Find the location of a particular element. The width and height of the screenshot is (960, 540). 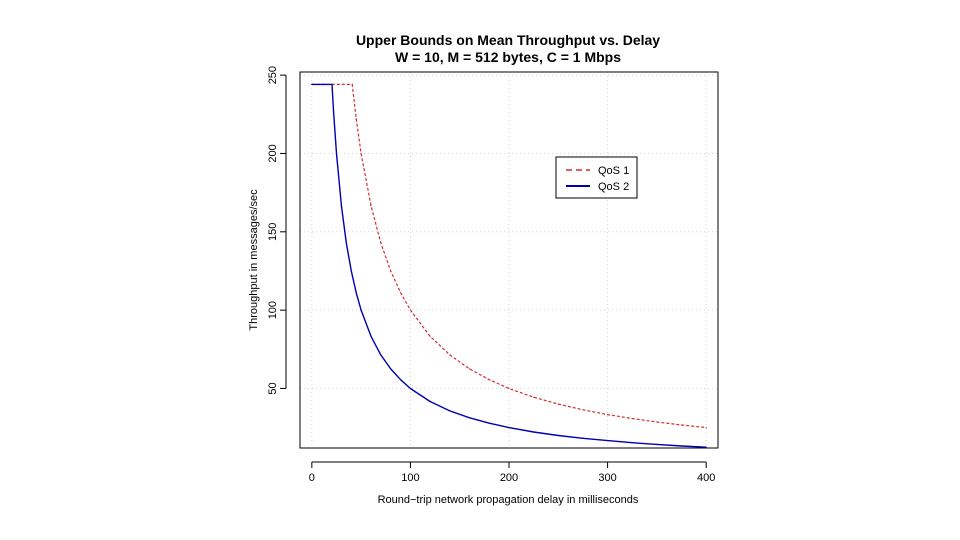

y-tick-label: 50 is located at coordinates (273, 388).